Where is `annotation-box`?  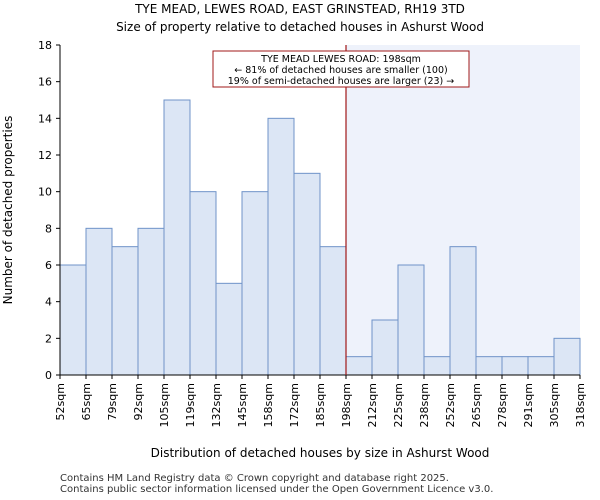 annotation-box is located at coordinates (341, 69).